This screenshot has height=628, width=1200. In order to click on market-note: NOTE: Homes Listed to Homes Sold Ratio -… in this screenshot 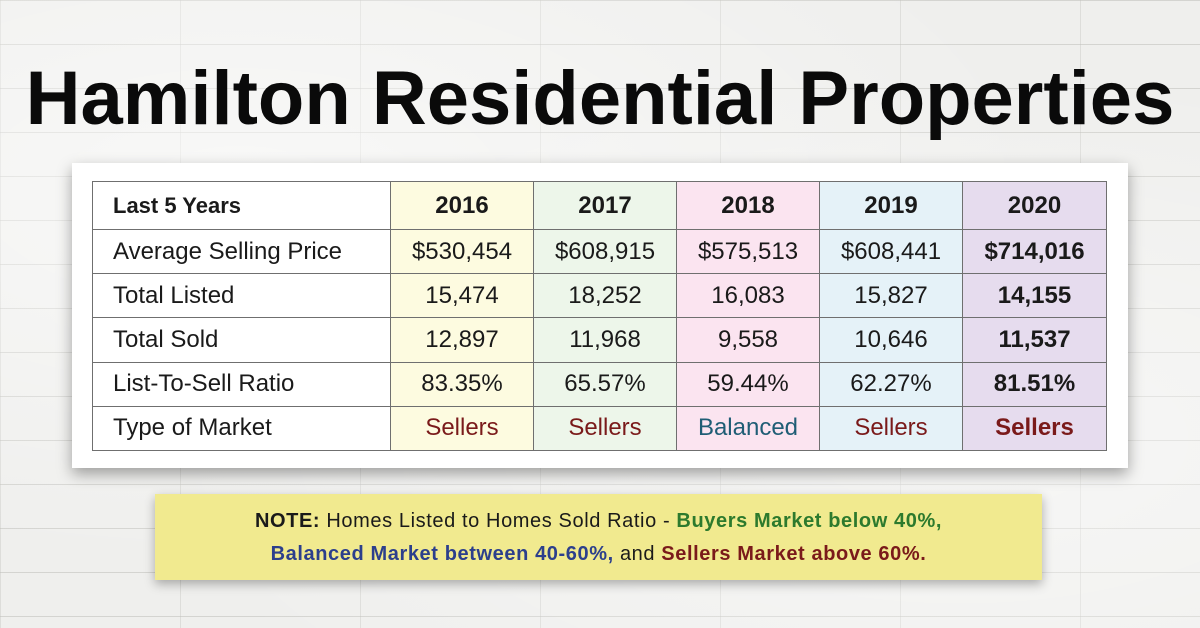, I will do `click(598, 537)`.